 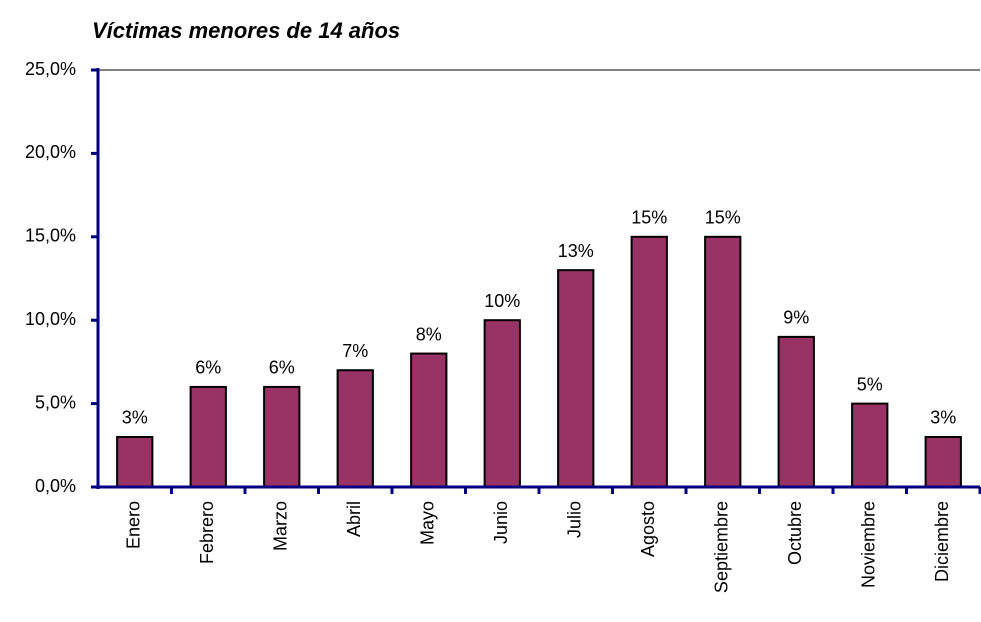 What do you see at coordinates (942, 541) in the screenshot?
I see `x-tick-label: Diciembre` at bounding box center [942, 541].